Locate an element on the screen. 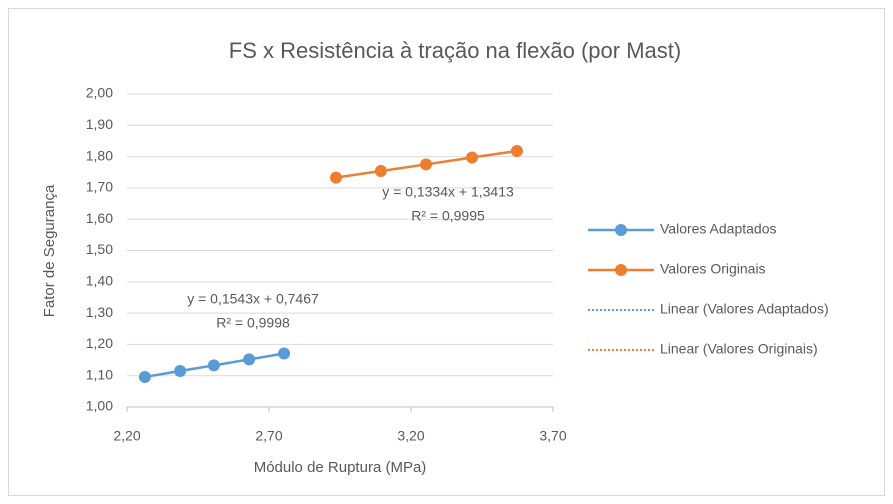  x-tick-label: 3,20 is located at coordinates (410, 436).